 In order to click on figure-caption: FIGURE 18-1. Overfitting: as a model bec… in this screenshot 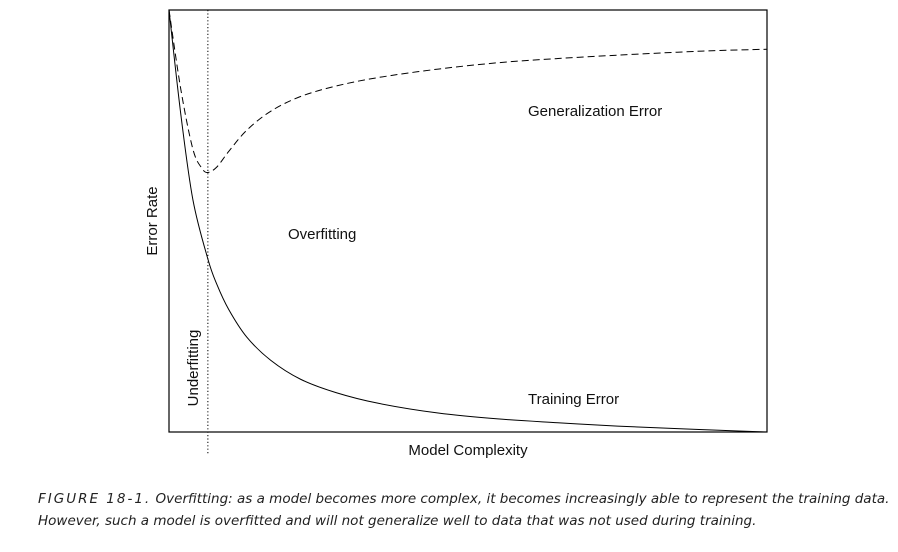, I will do `click(464, 510)`.